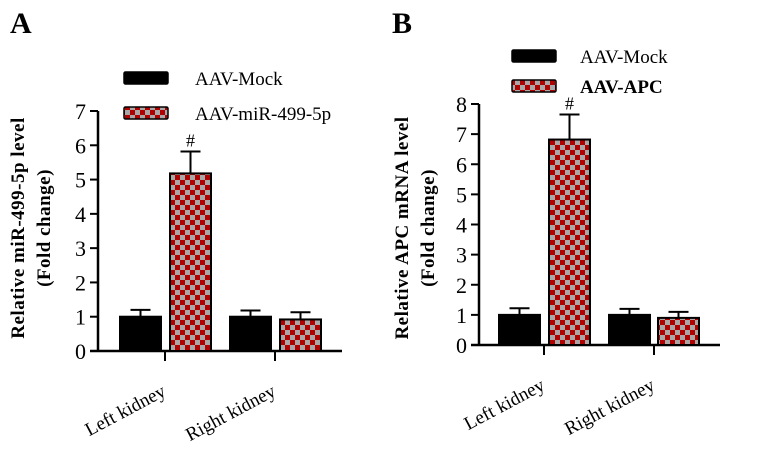 Image resolution: width=777 pixels, height=476 pixels. Describe the element at coordinates (263, 114) in the screenshot. I see `legend-label: AAV-miR-499-5p` at that location.